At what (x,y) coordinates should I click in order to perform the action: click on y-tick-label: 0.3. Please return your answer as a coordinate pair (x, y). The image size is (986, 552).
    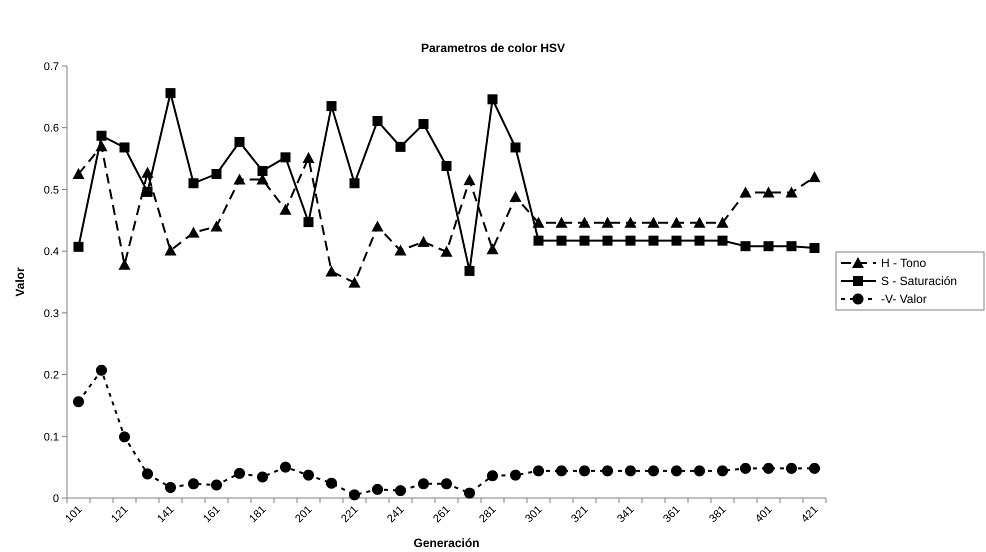
    Looking at the image, I should click on (51, 314).